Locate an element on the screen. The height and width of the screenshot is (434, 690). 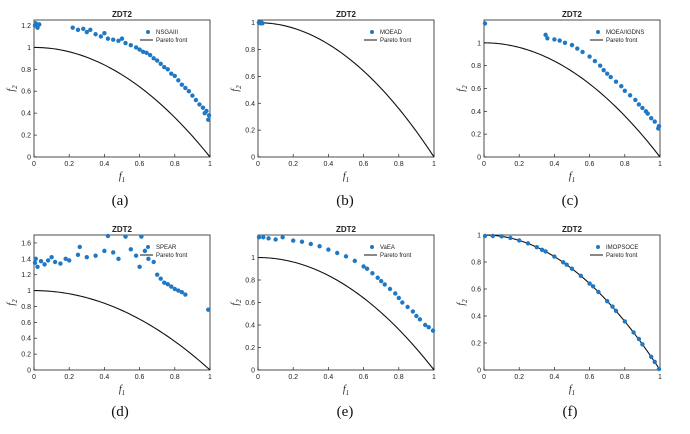
legend-label: MOEA/IGDNS is located at coordinates (625, 33).